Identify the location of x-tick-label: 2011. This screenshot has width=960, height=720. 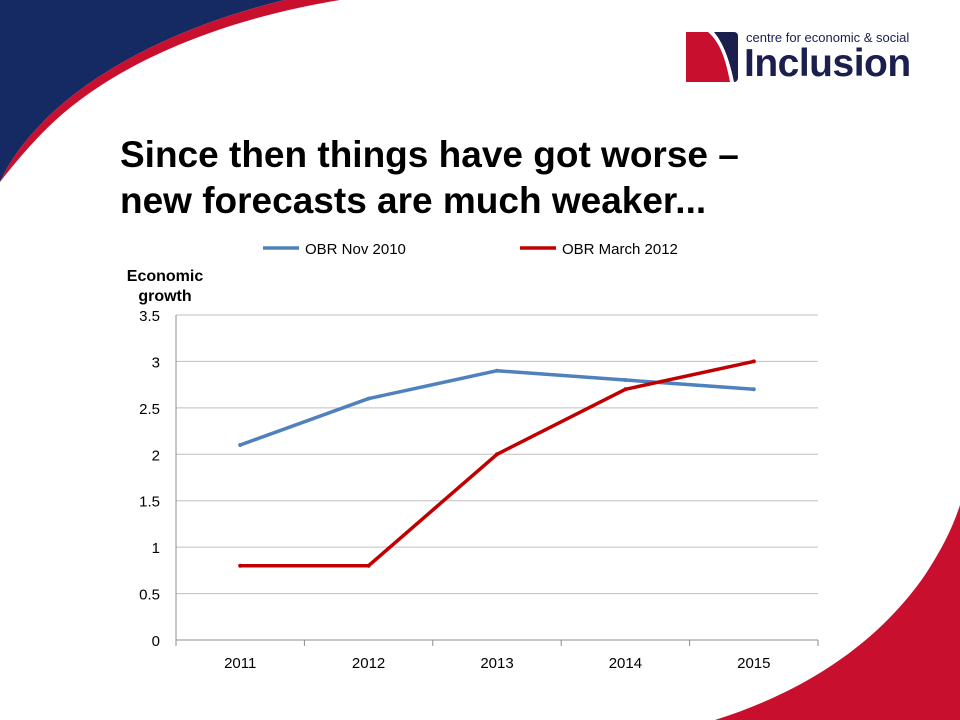
(240, 663).